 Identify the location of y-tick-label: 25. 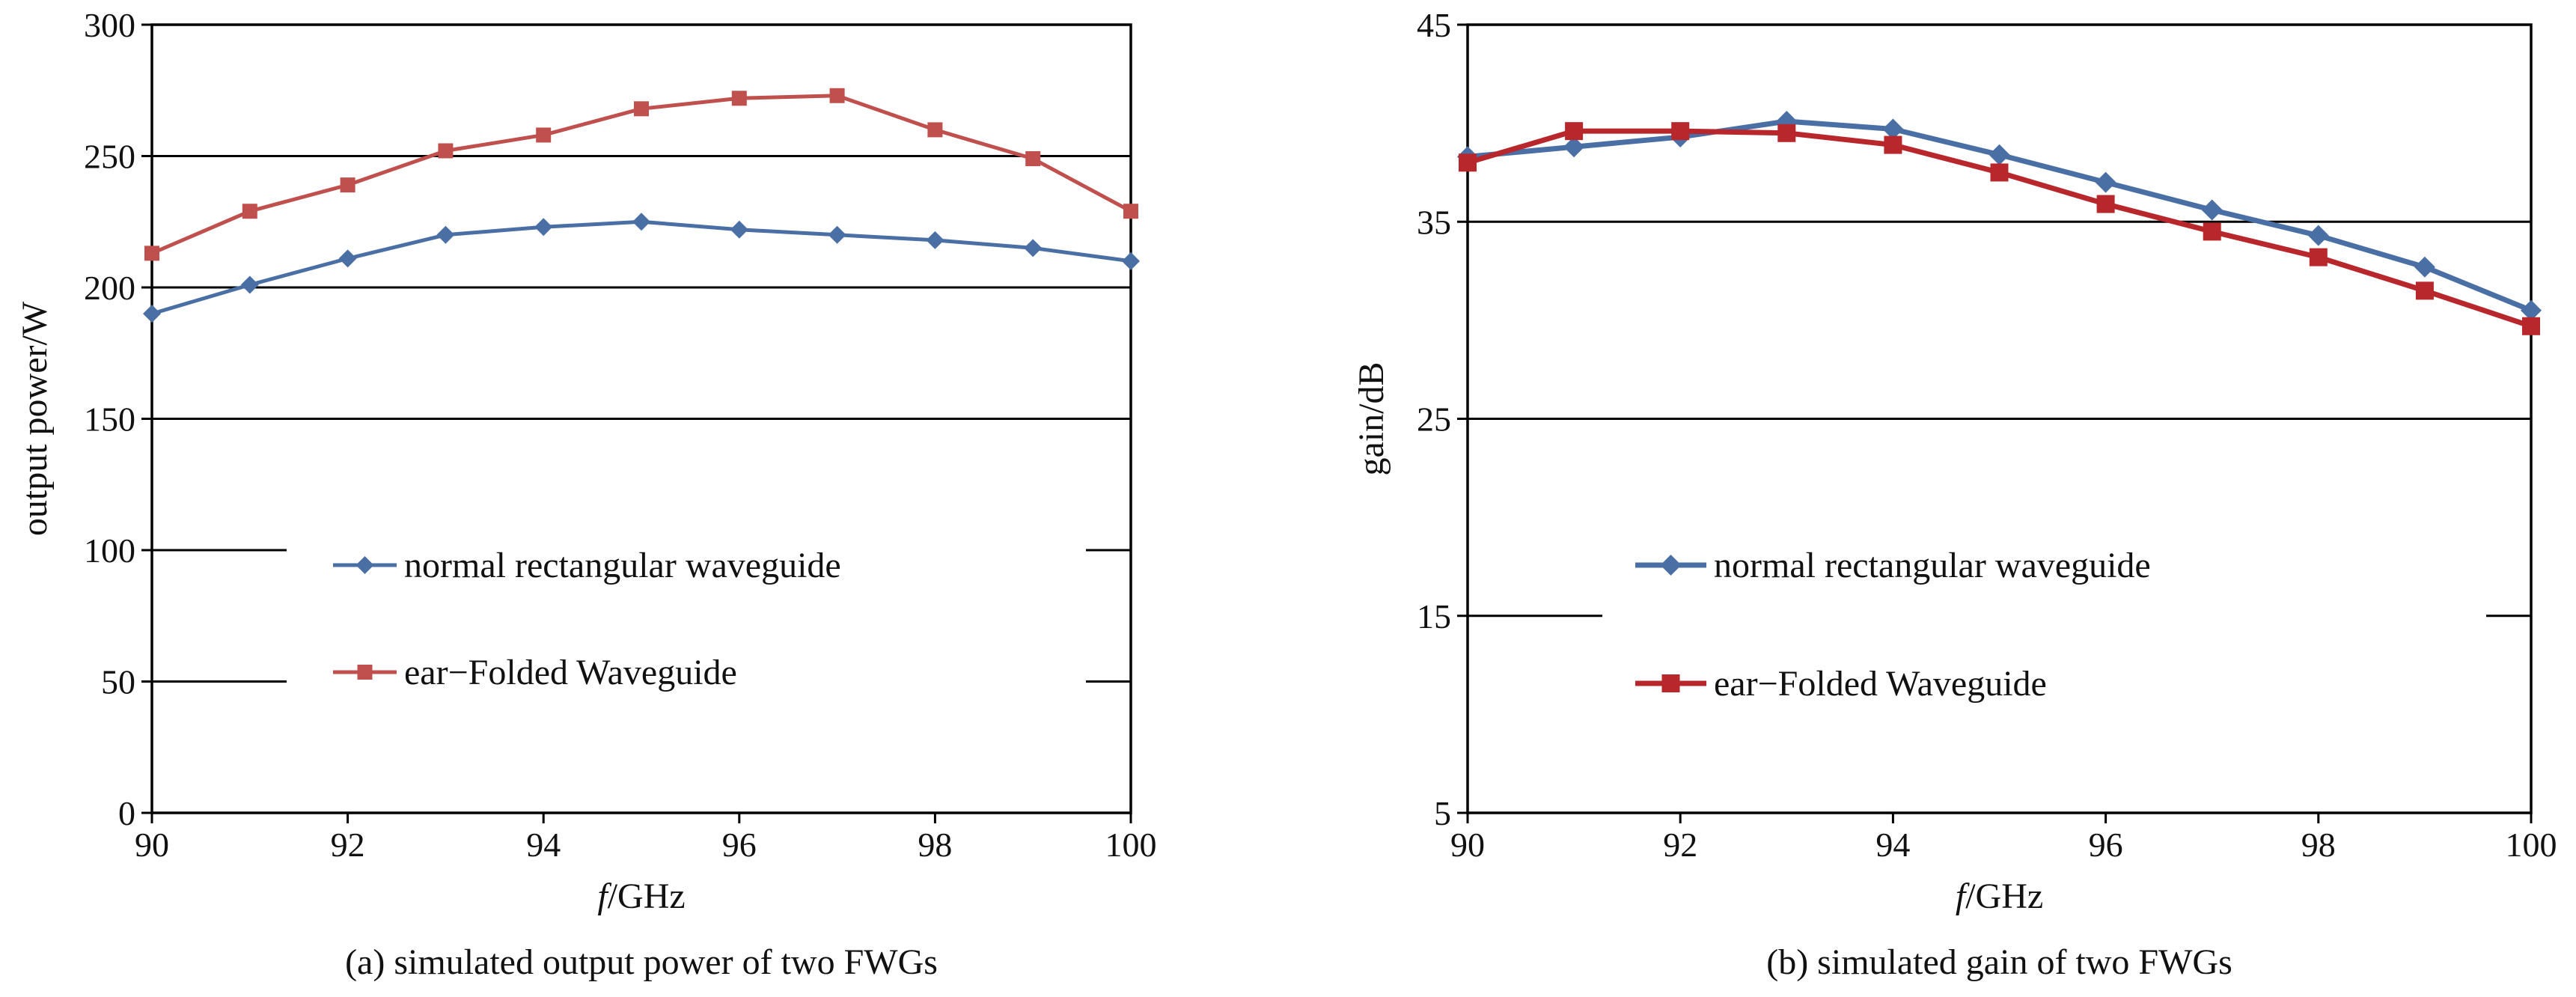
(1434, 419).